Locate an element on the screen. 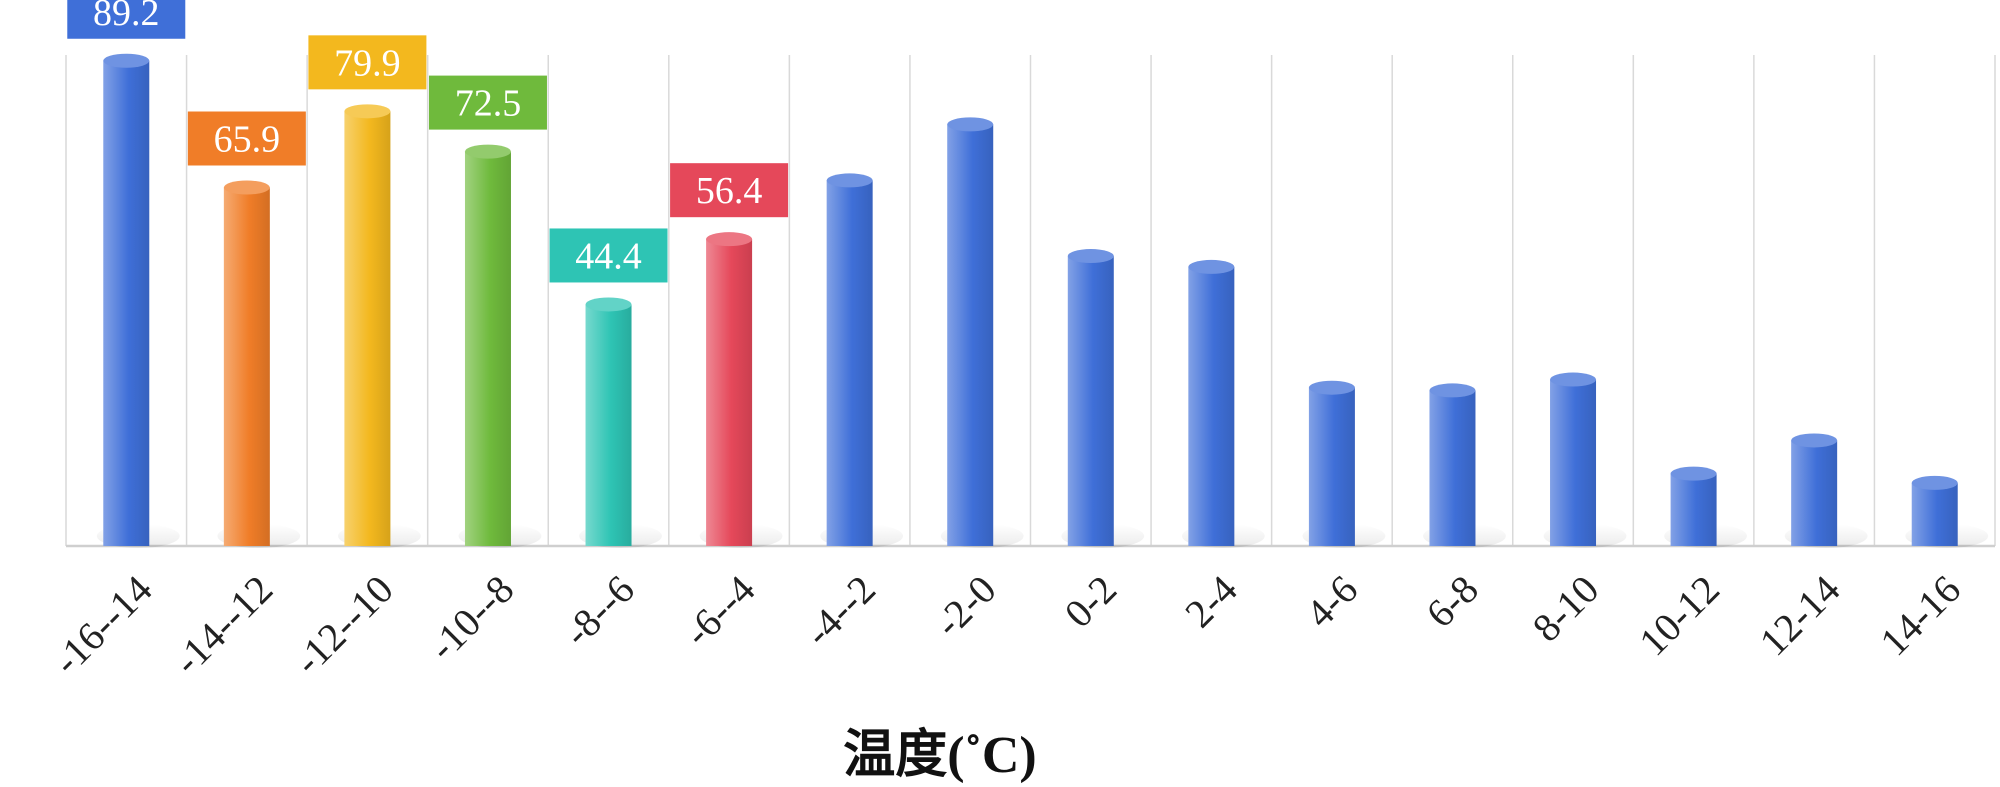 Image resolution: width=2000 pixels, height=787 pixels. x-tick-label: 10-12 is located at coordinates (1679, 616).